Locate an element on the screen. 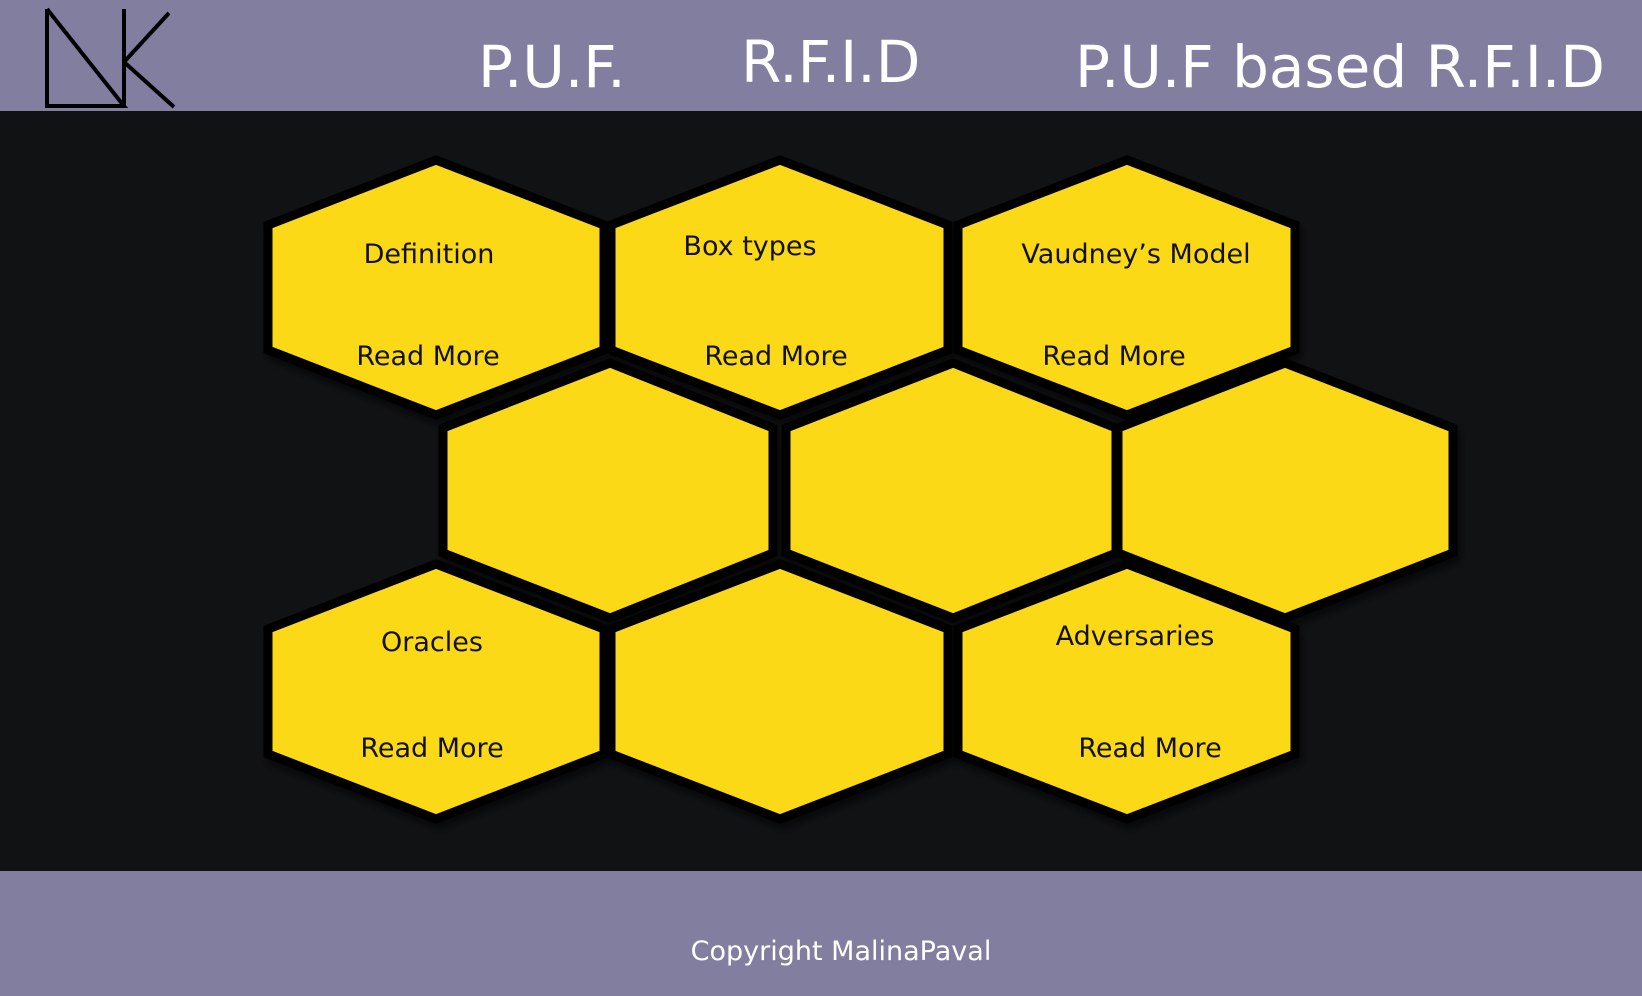 The image size is (1642, 996). read-more-link-adversaries: Read More is located at coordinates (1150, 748).